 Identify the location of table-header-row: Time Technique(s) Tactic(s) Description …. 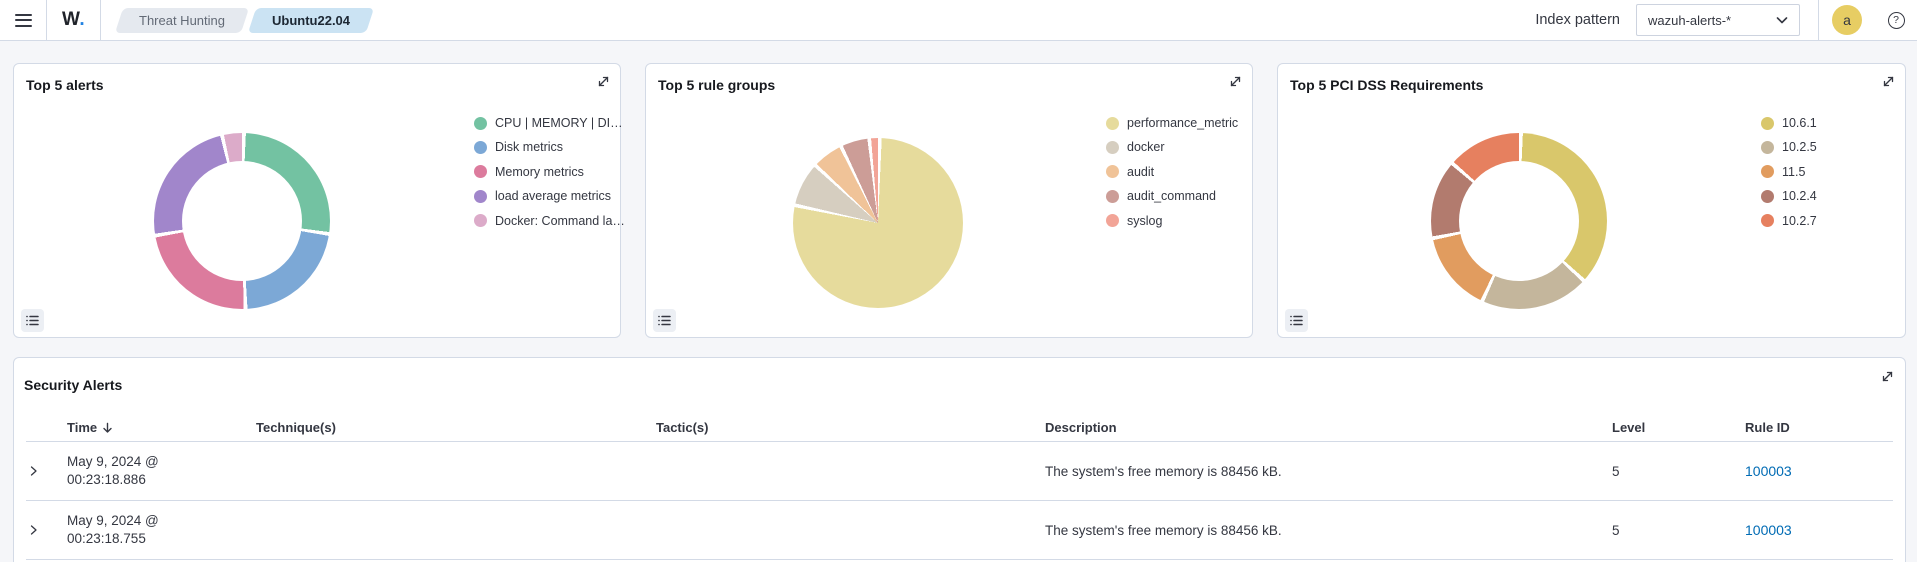
(959, 428).